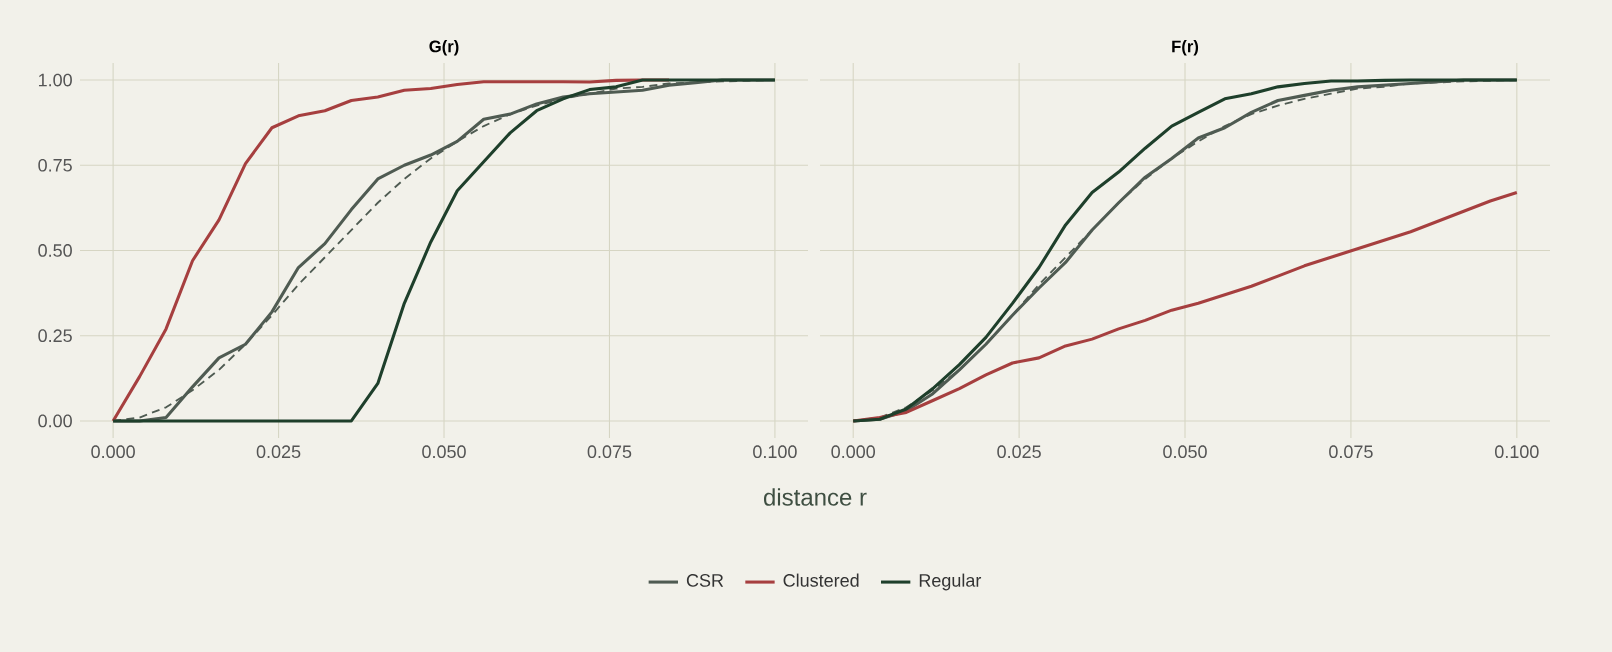  I want to click on y-tick-label: 1.00, so click(55, 80).